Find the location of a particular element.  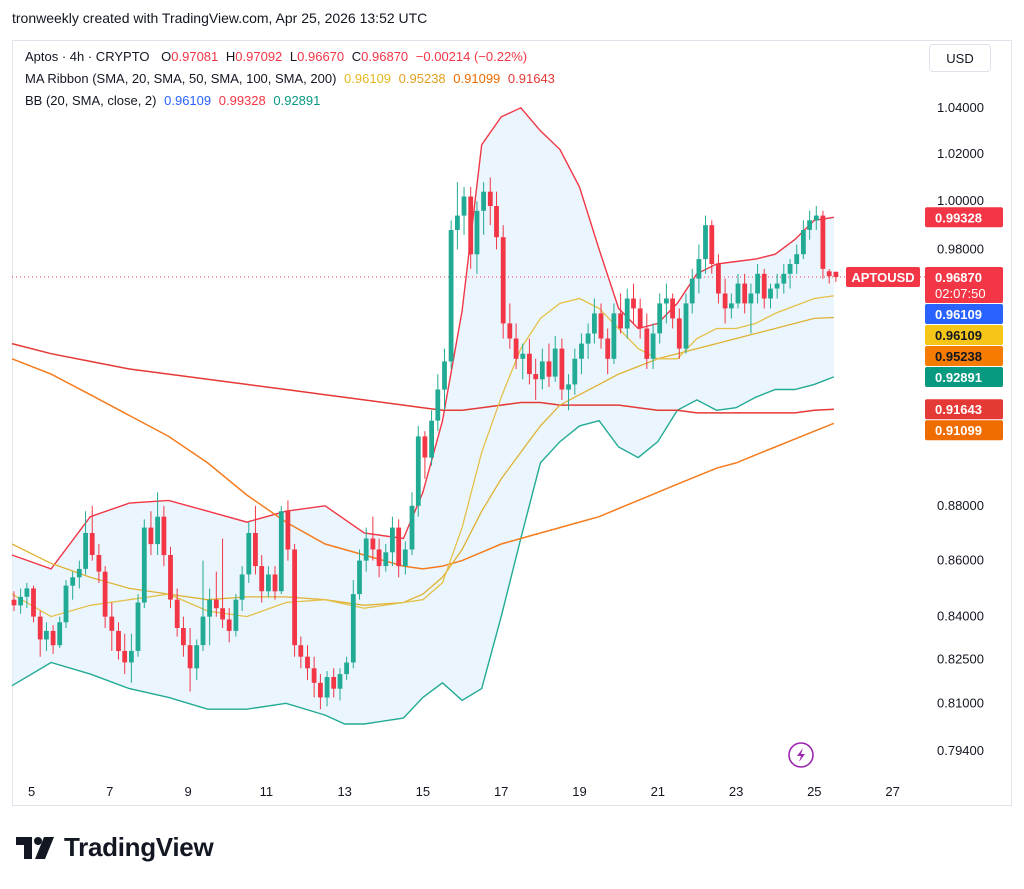

lightning-icon is located at coordinates (801, 755).